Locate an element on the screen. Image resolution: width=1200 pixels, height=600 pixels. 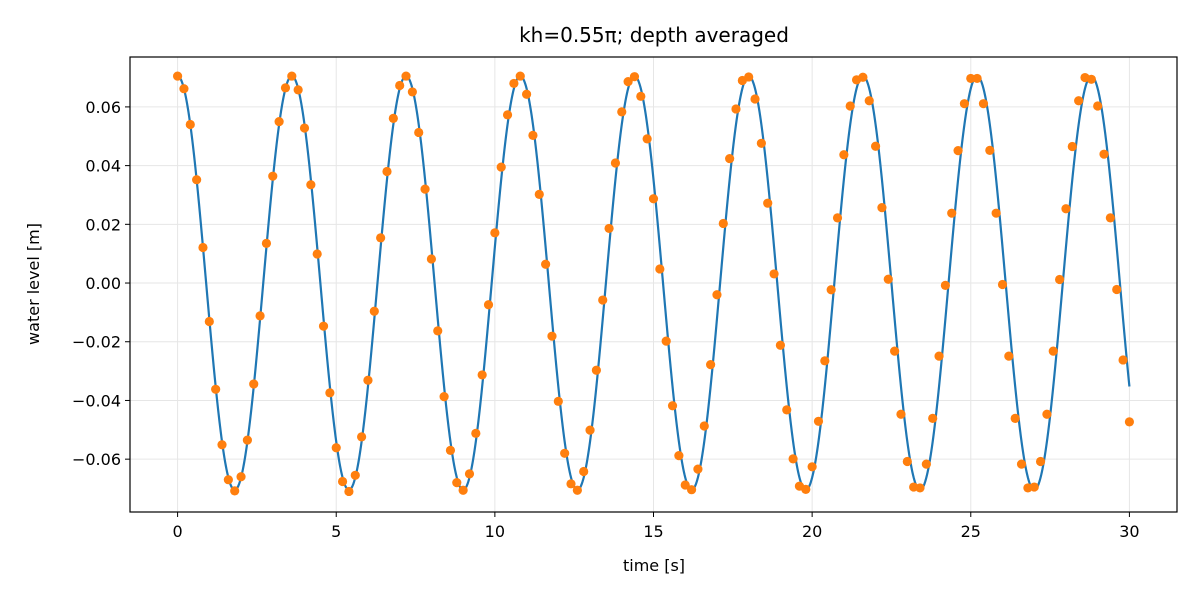
x-tick-label: 5 is located at coordinates (336, 531).